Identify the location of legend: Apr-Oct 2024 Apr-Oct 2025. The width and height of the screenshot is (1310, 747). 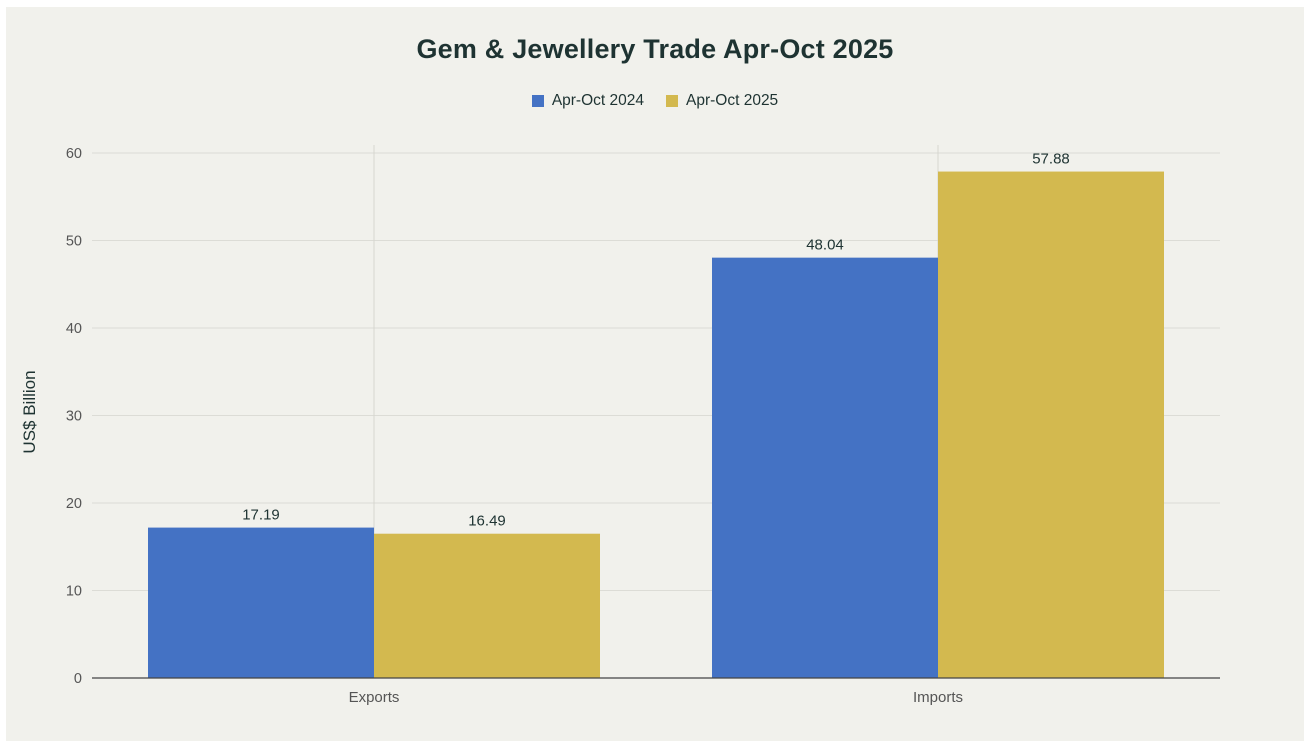
(655, 101).